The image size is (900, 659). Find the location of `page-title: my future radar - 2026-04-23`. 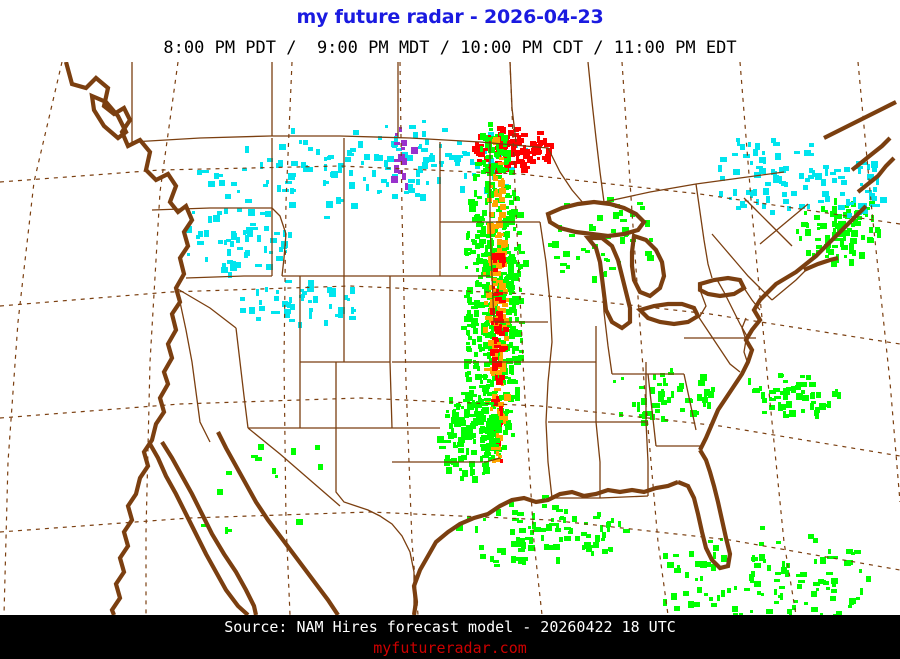

page-title: my future radar - 2026-04-23 is located at coordinates (450, 17).